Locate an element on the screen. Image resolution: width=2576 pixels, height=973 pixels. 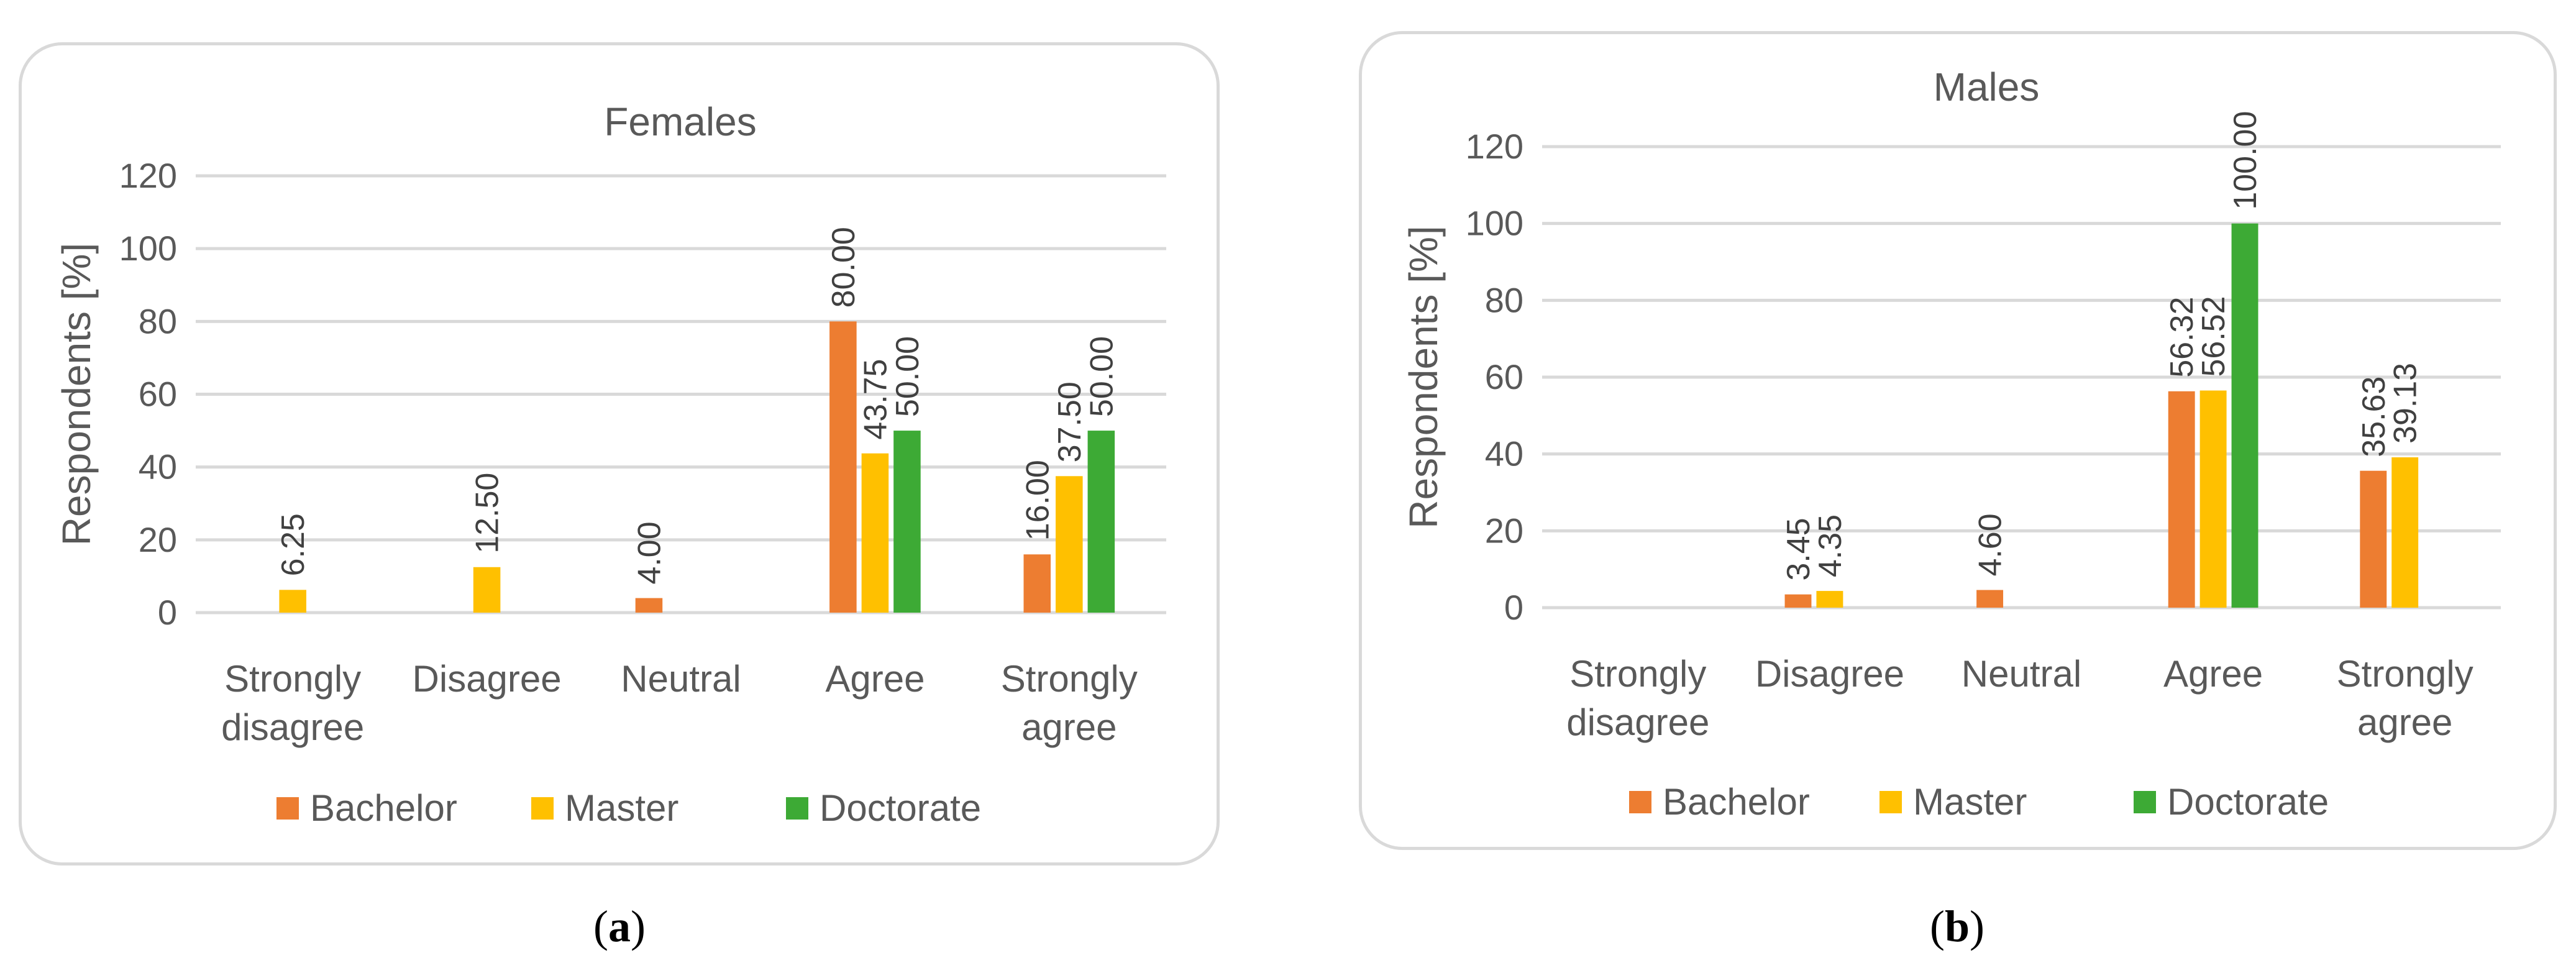
data-label: 4.00 is located at coordinates (649, 552).